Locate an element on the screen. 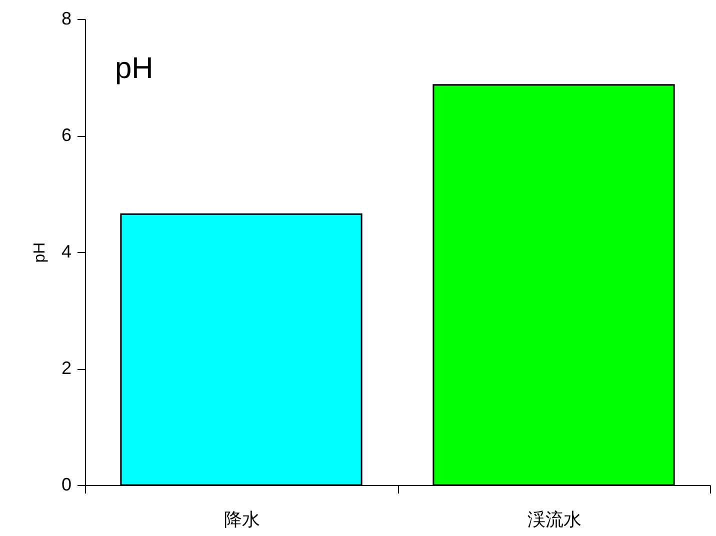 This screenshot has width=716, height=536. y-tick-label: 6 is located at coordinates (66, 135).